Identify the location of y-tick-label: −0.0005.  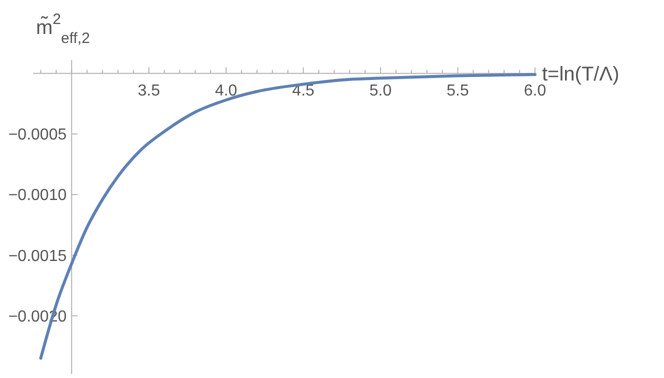
(37, 135).